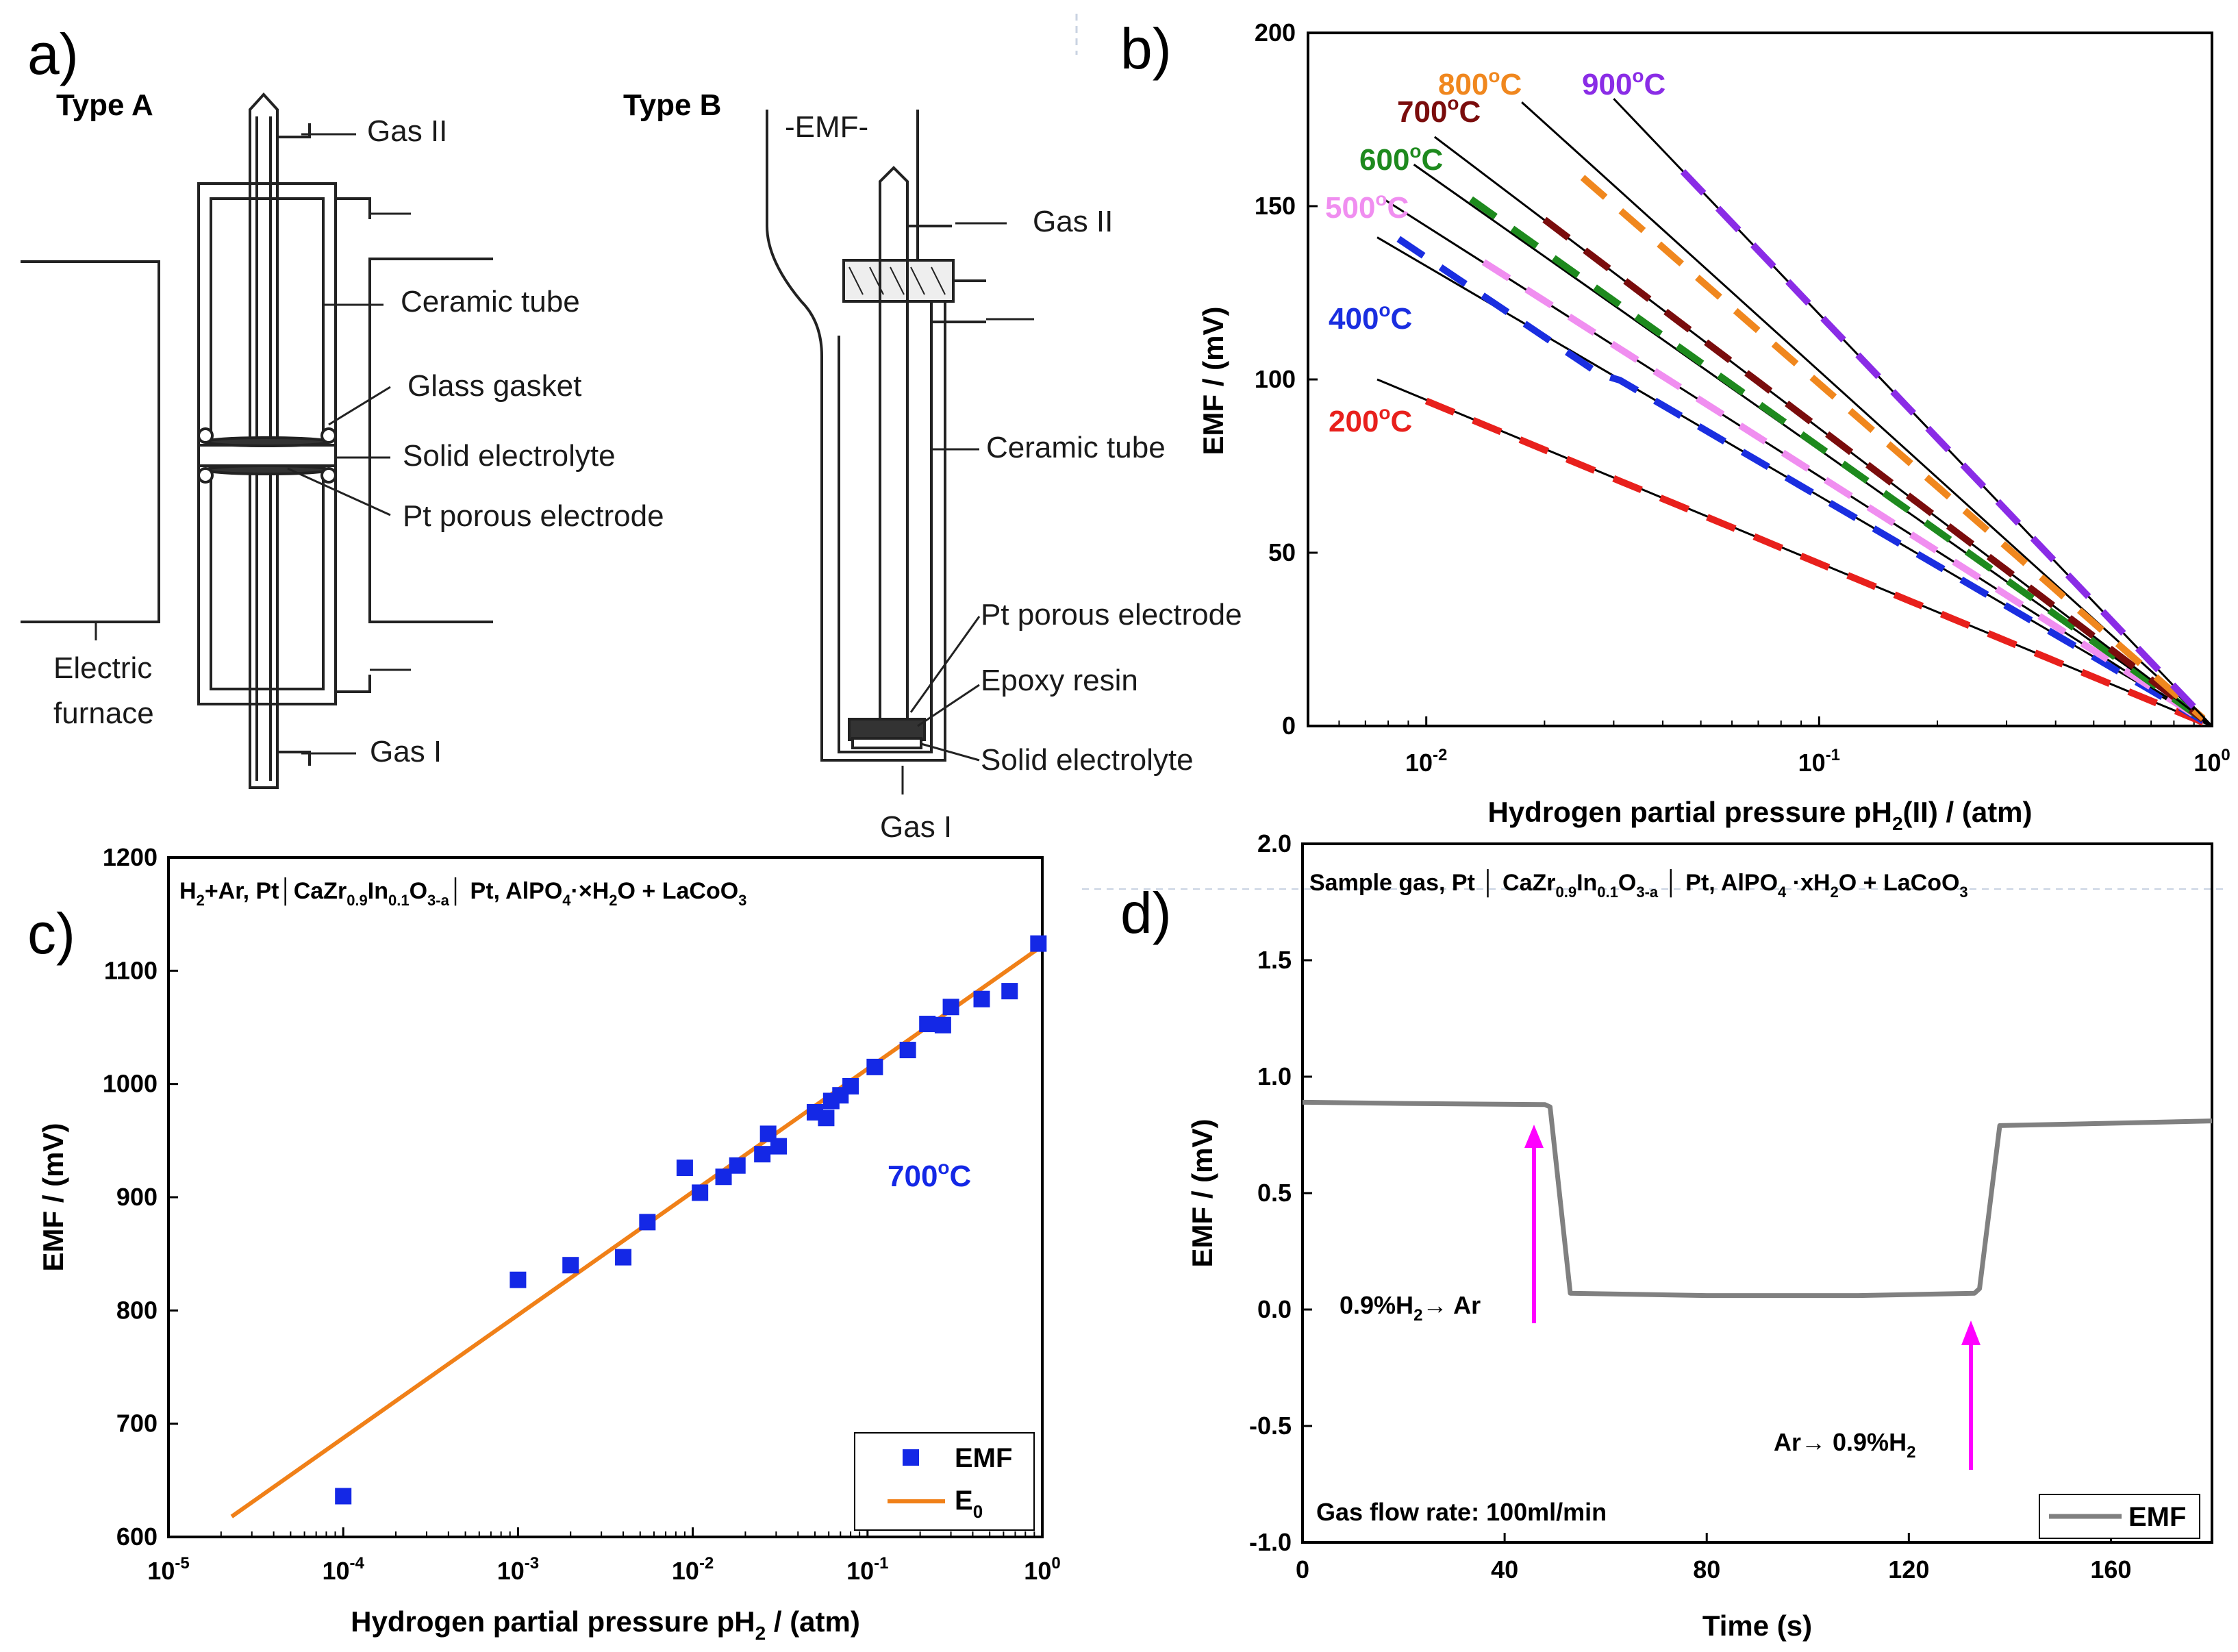  Describe the element at coordinates (137, 1537) in the screenshot. I see `panel-c-y-tick-label: 600` at that location.